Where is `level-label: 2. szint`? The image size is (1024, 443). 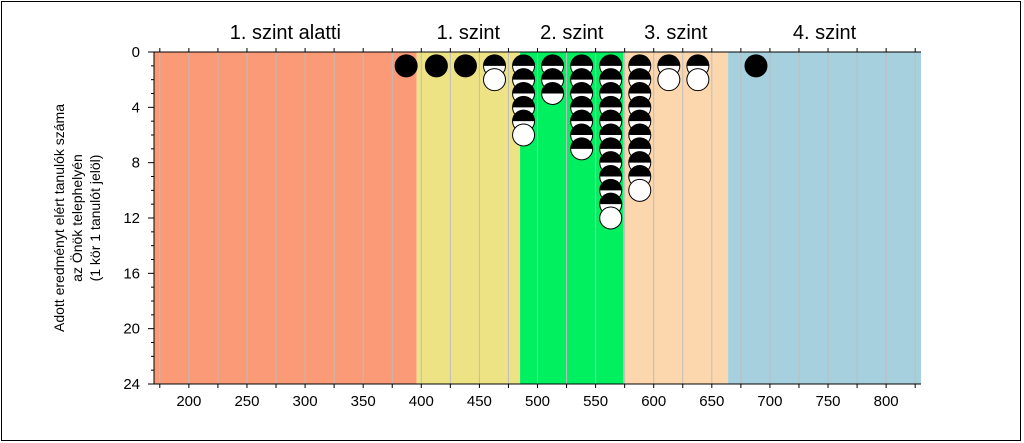 level-label: 2. szint is located at coordinates (572, 33).